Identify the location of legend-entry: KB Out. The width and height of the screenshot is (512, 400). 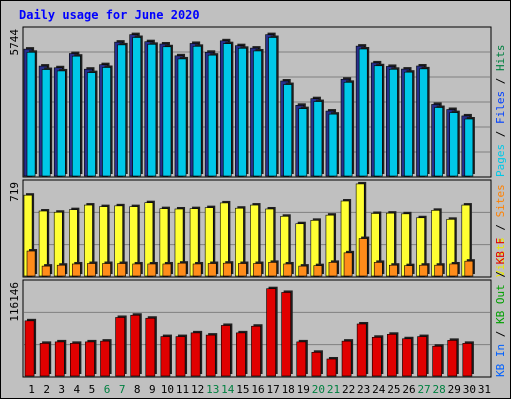
(500, 304).